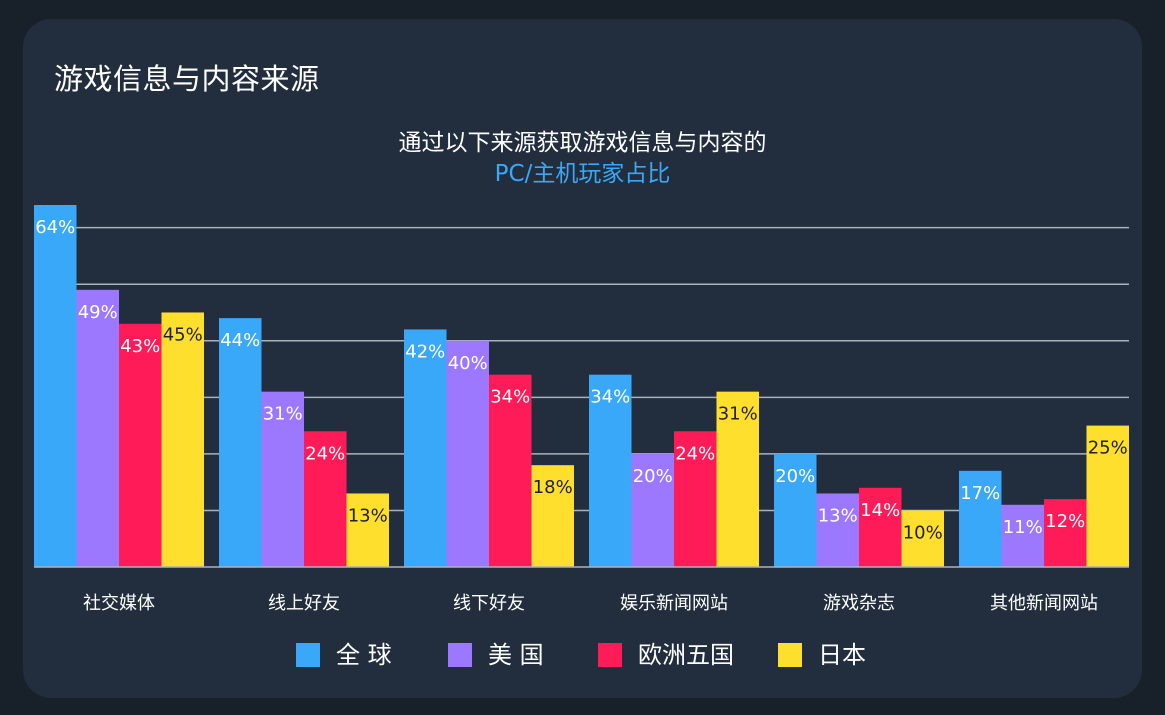 Image resolution: width=1165 pixels, height=715 pixels. Describe the element at coordinates (859, 603) in the screenshot. I see `x-tick-label: 游戏杂志` at that location.